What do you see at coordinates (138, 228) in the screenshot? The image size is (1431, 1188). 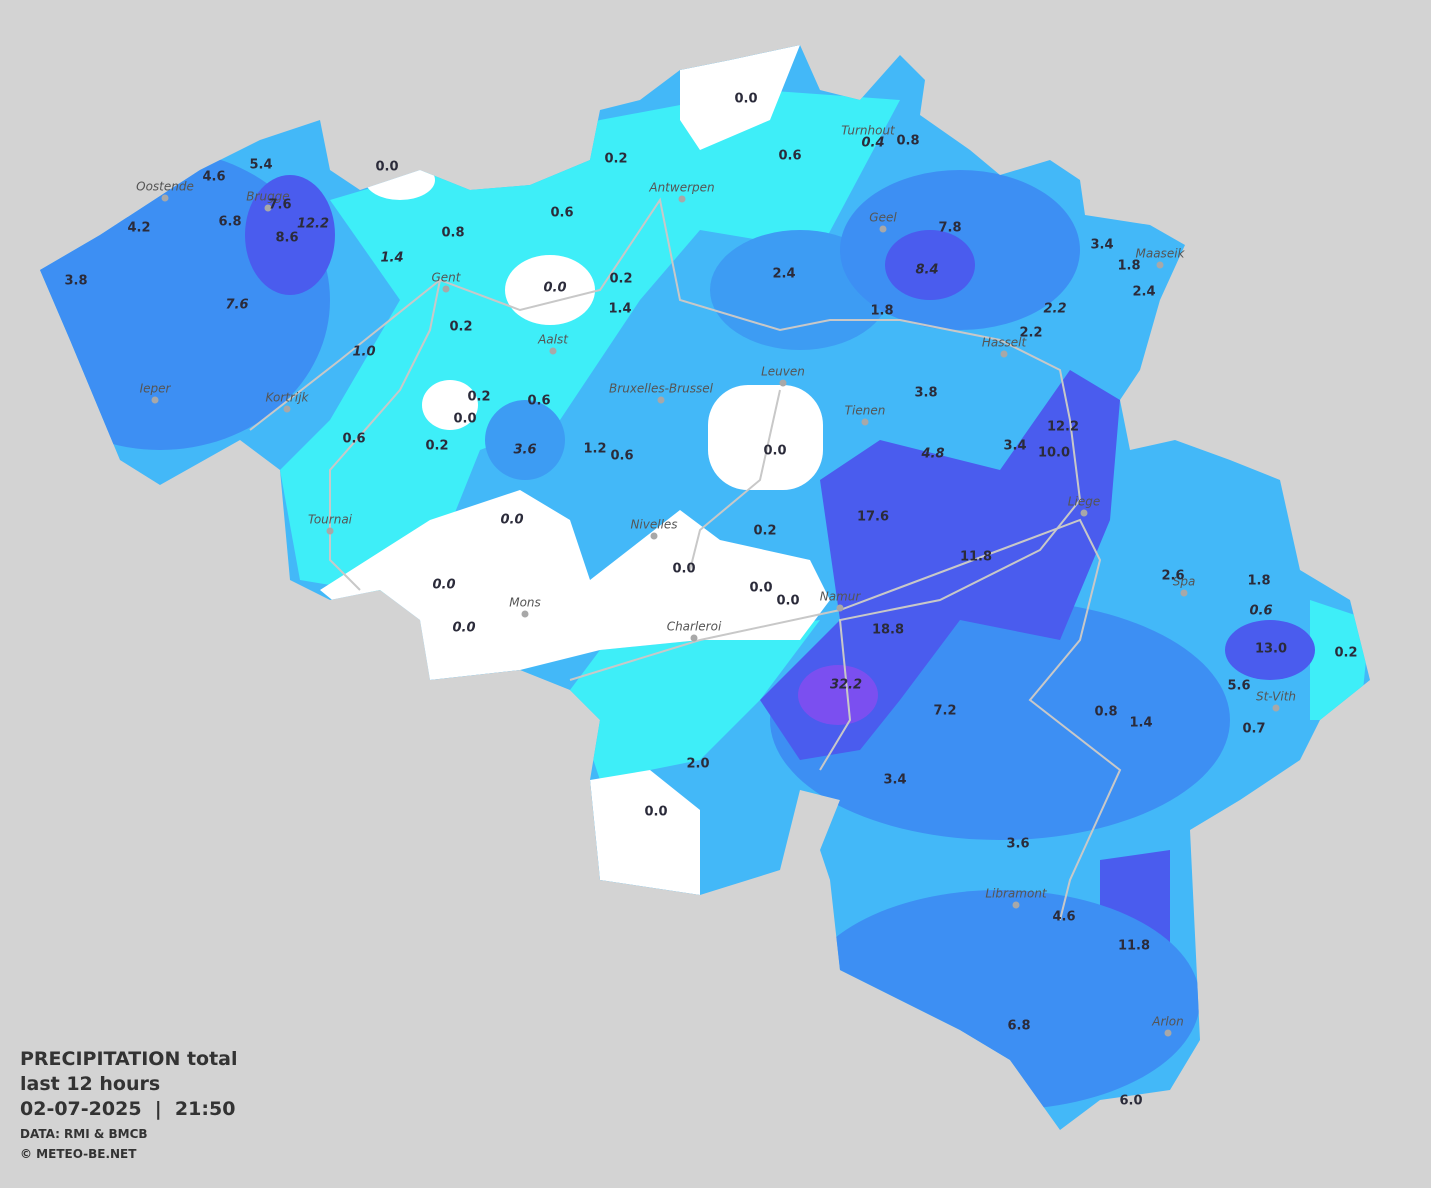 I see `value-label: 4.2` at bounding box center [138, 228].